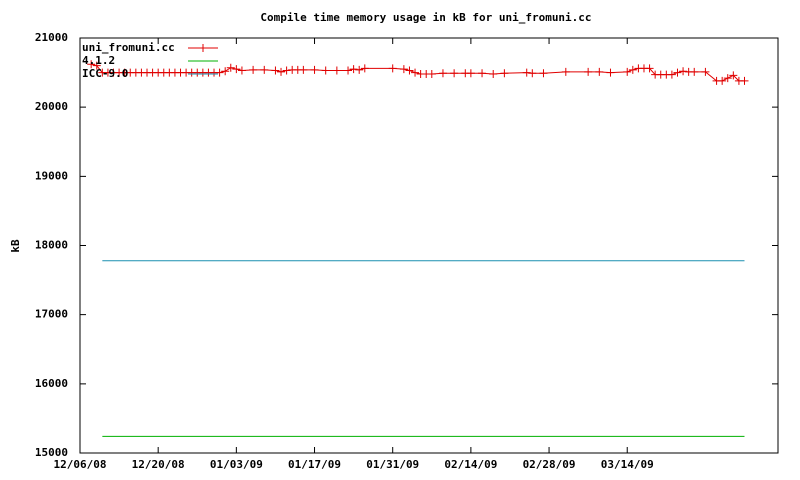  Describe the element at coordinates (98, 60) in the screenshot. I see `legend-label: 4.1.2` at that location.